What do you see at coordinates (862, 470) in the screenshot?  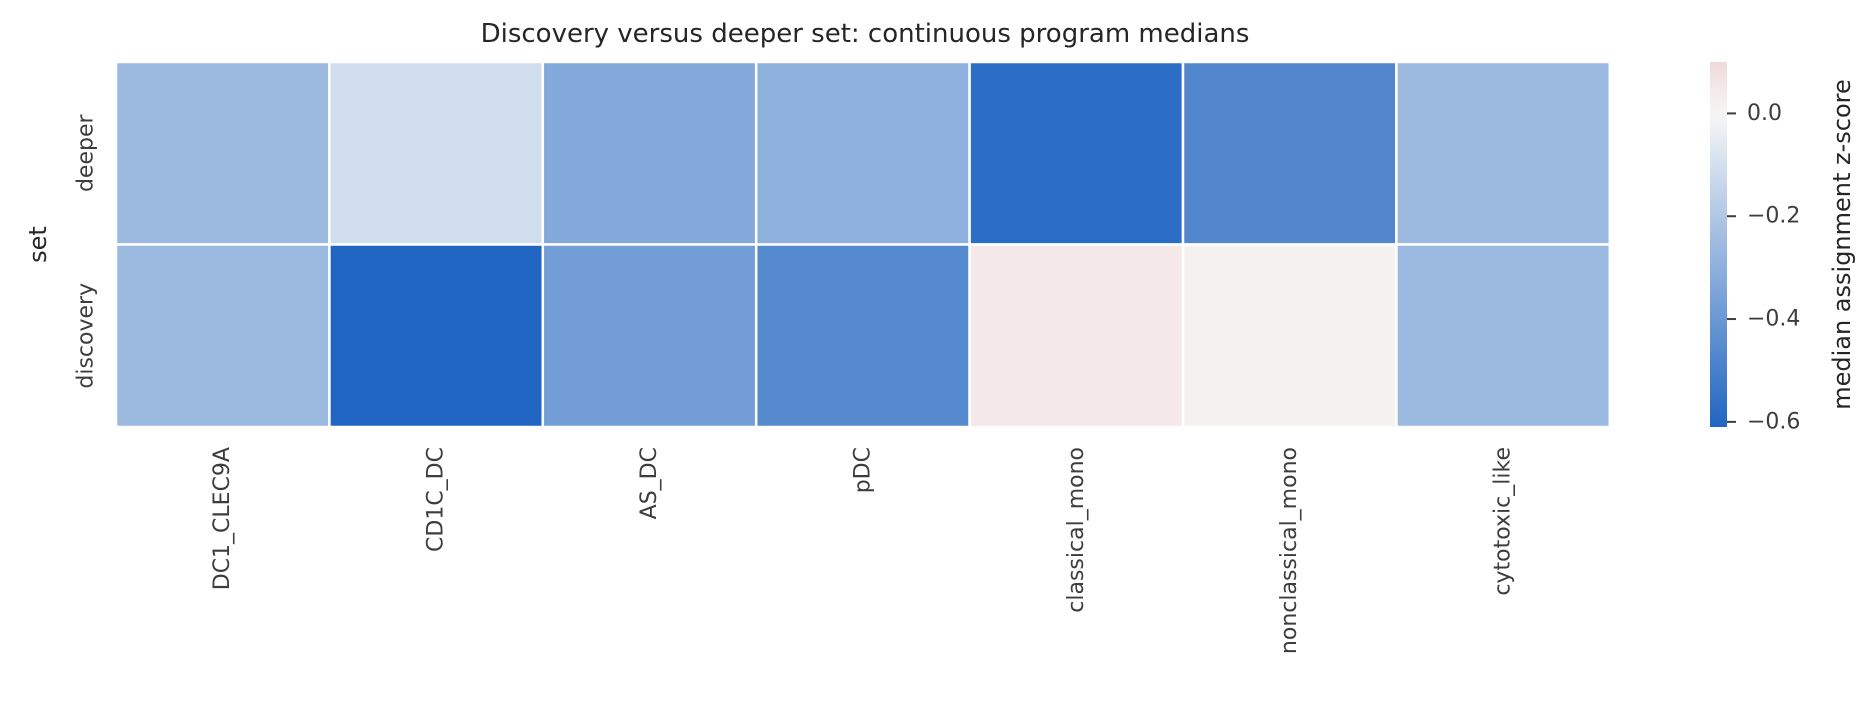 I see `column-label: pDC` at bounding box center [862, 470].